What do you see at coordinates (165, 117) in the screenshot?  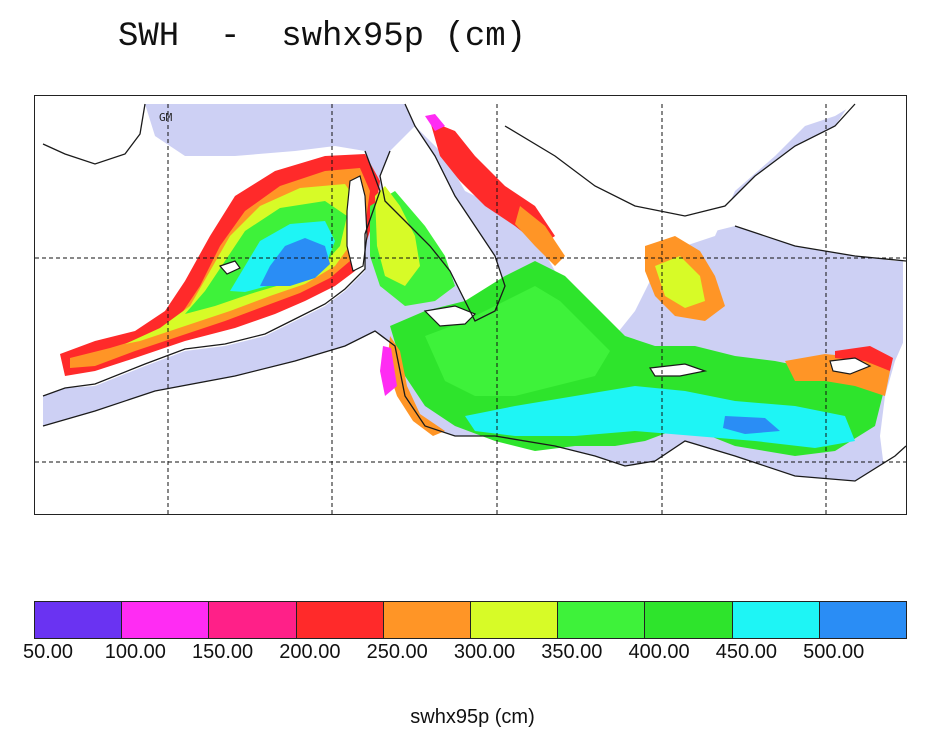 I see `region-label: GM` at bounding box center [165, 117].